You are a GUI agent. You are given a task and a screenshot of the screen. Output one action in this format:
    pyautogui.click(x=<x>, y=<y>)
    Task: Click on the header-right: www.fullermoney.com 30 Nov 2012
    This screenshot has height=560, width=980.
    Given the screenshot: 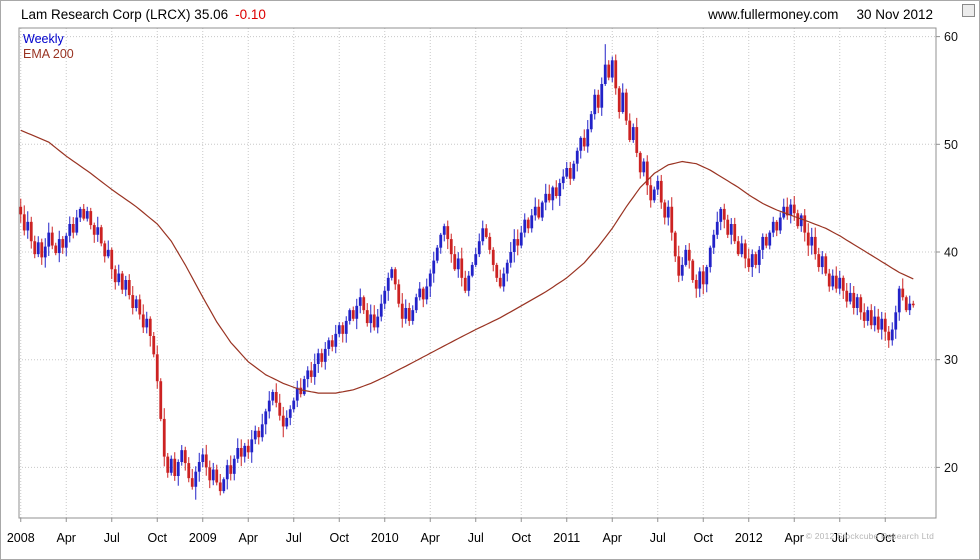 What is the action you would take?
    pyautogui.click(x=820, y=14)
    